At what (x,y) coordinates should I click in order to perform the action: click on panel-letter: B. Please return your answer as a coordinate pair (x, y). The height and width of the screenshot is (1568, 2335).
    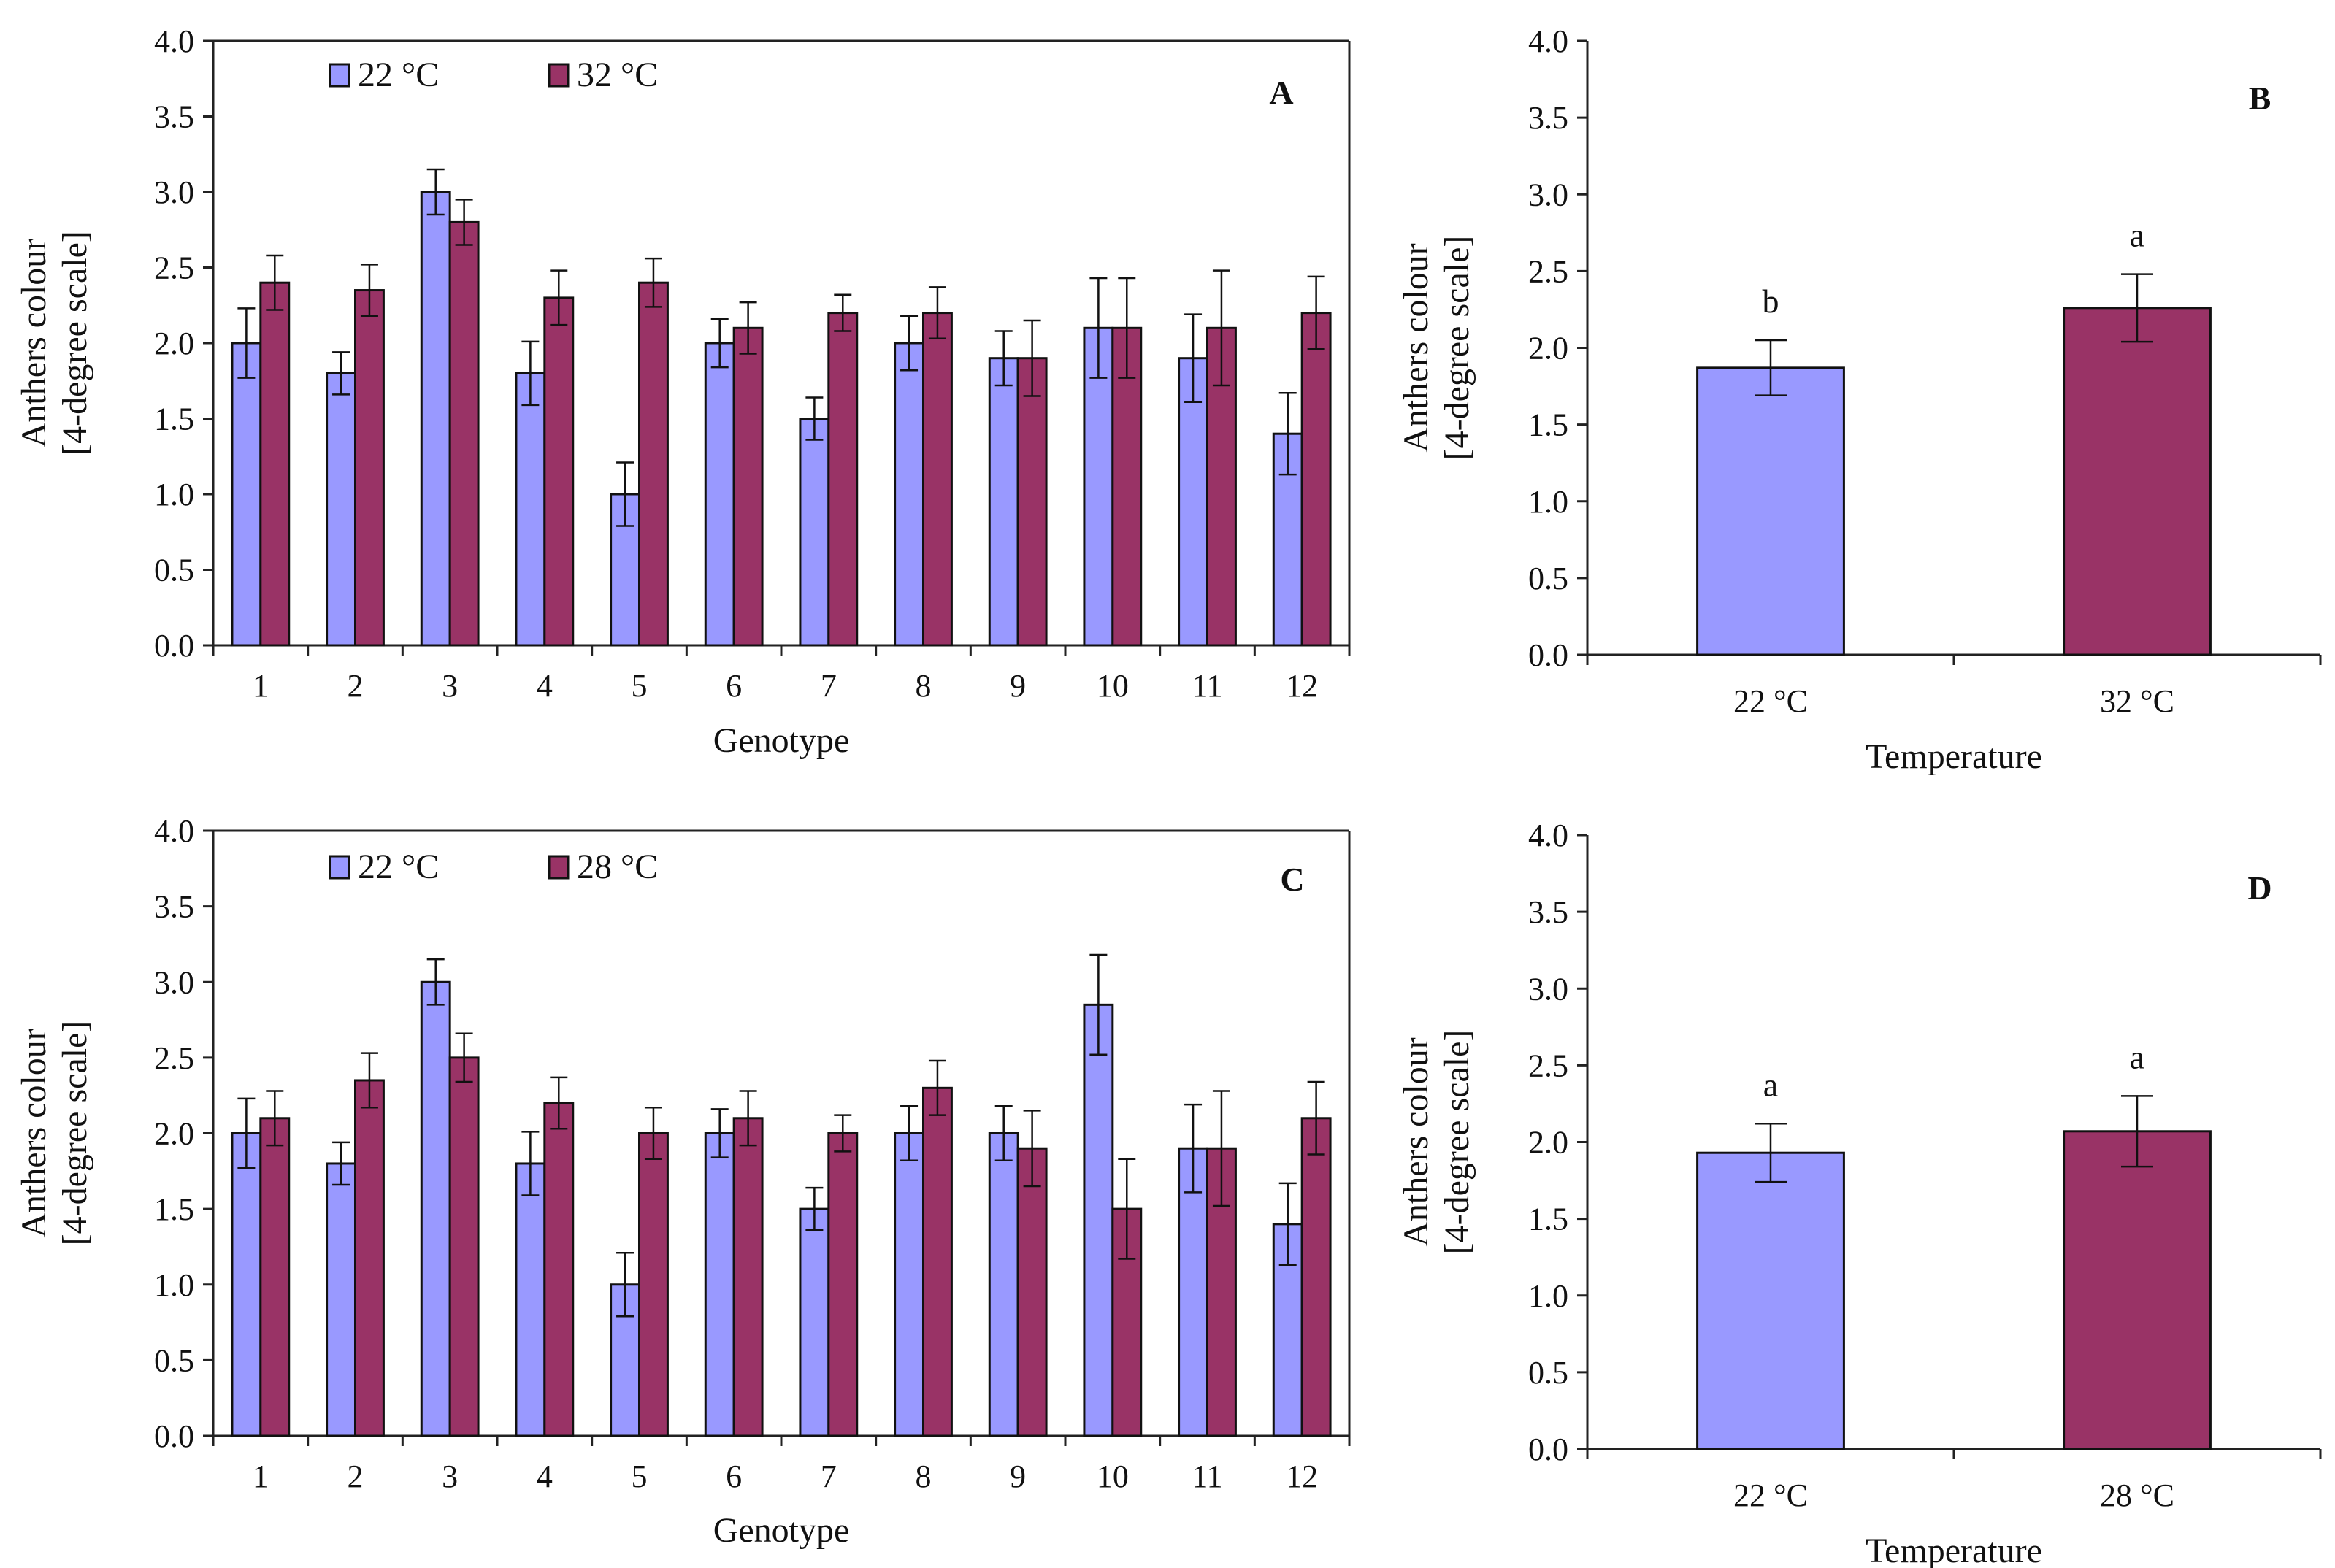
    Looking at the image, I should click on (2260, 98).